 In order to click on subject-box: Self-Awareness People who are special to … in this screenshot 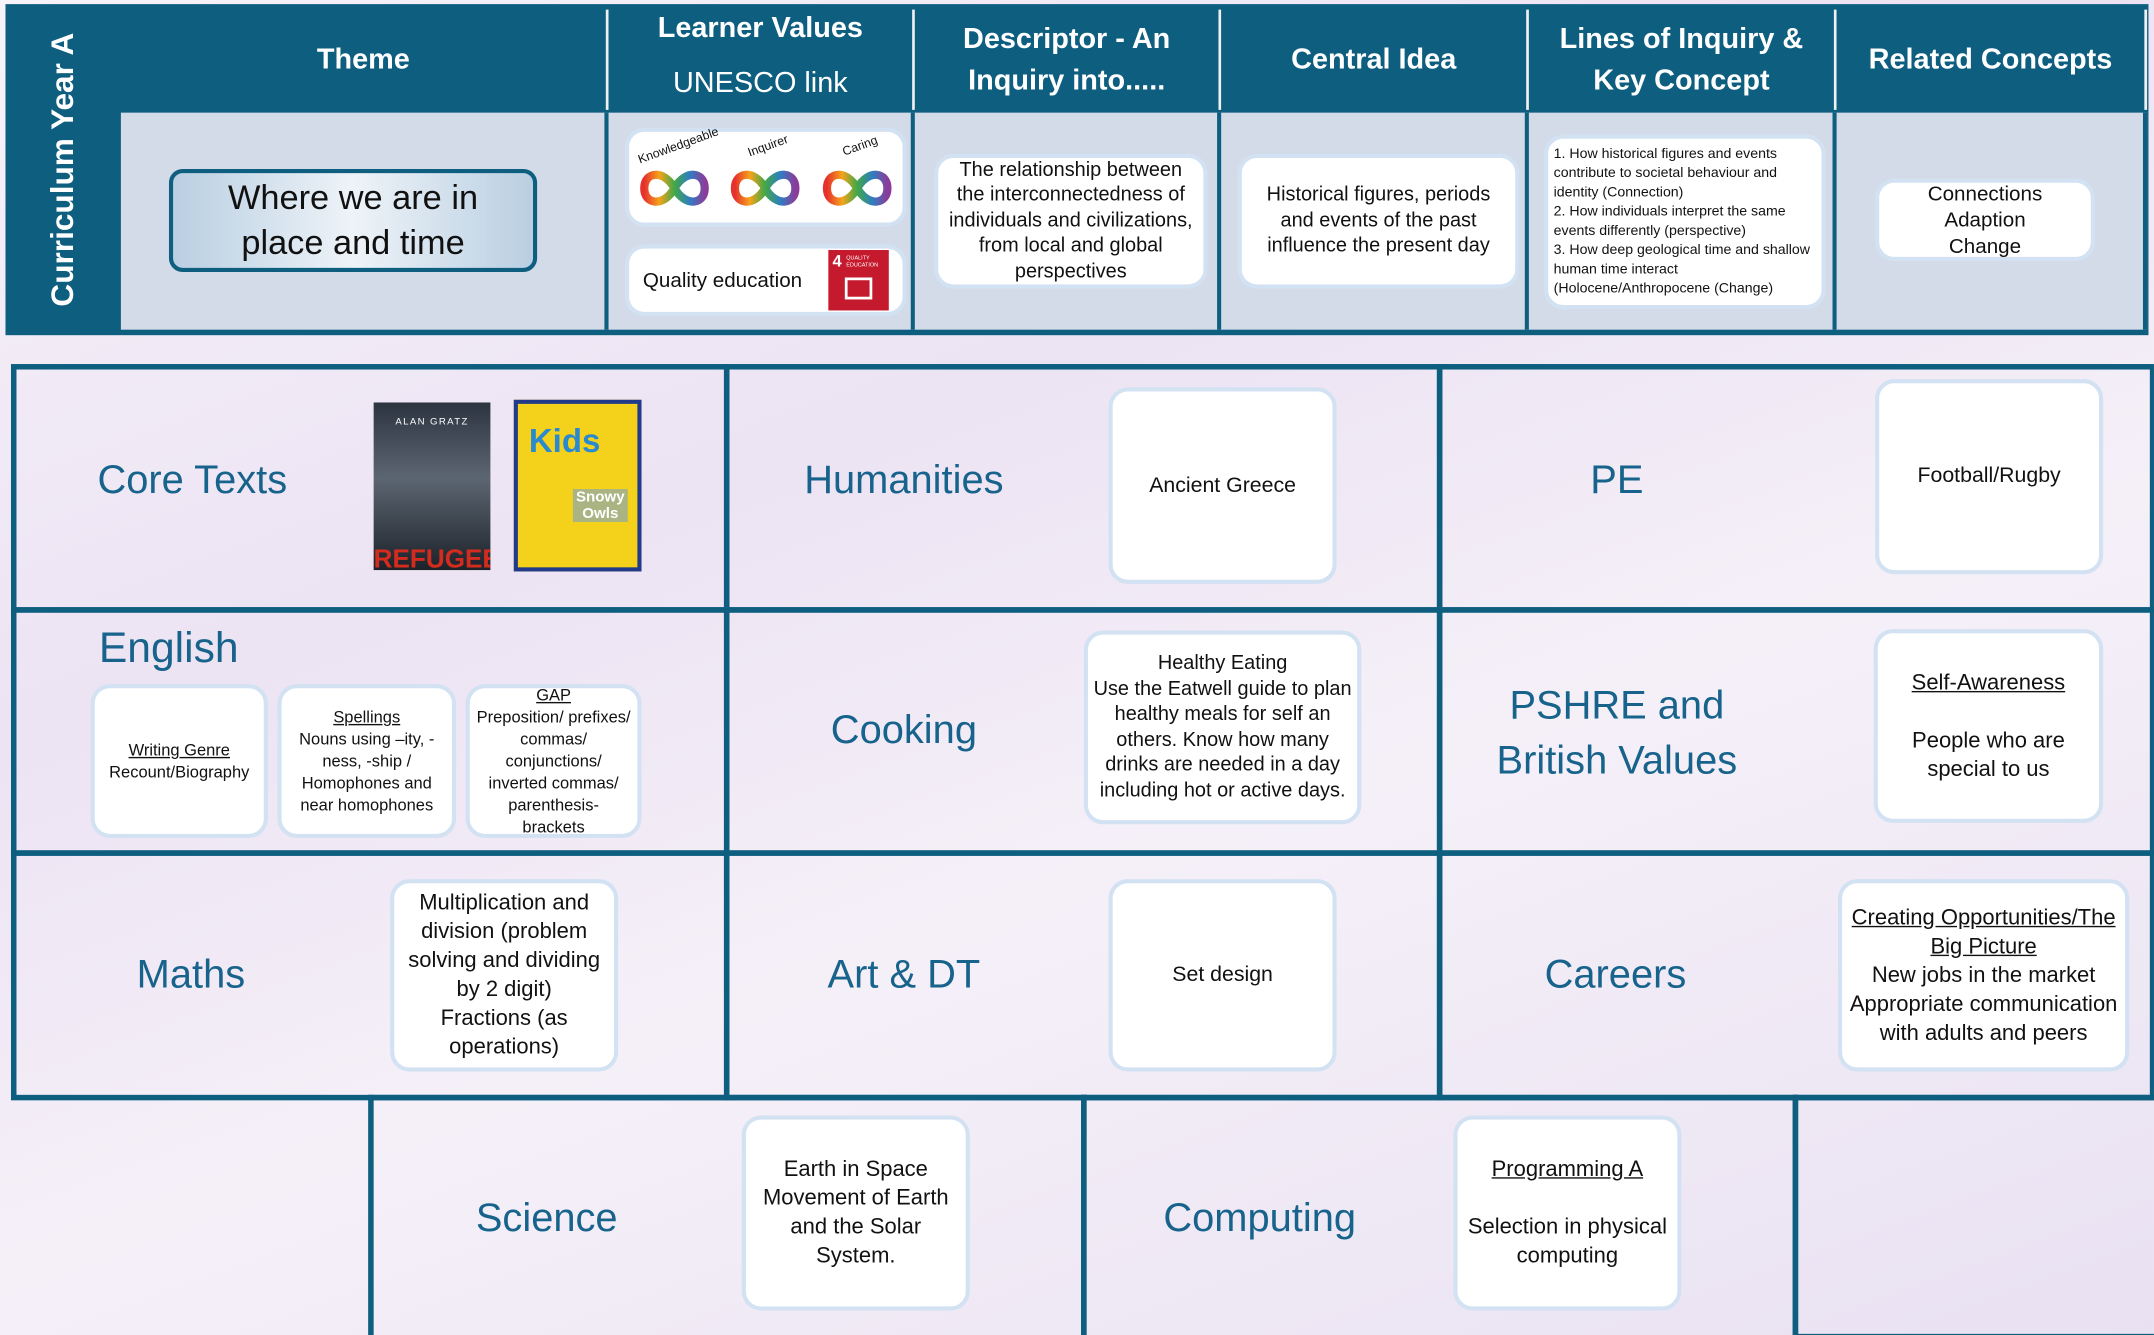, I will do `click(1988, 726)`.